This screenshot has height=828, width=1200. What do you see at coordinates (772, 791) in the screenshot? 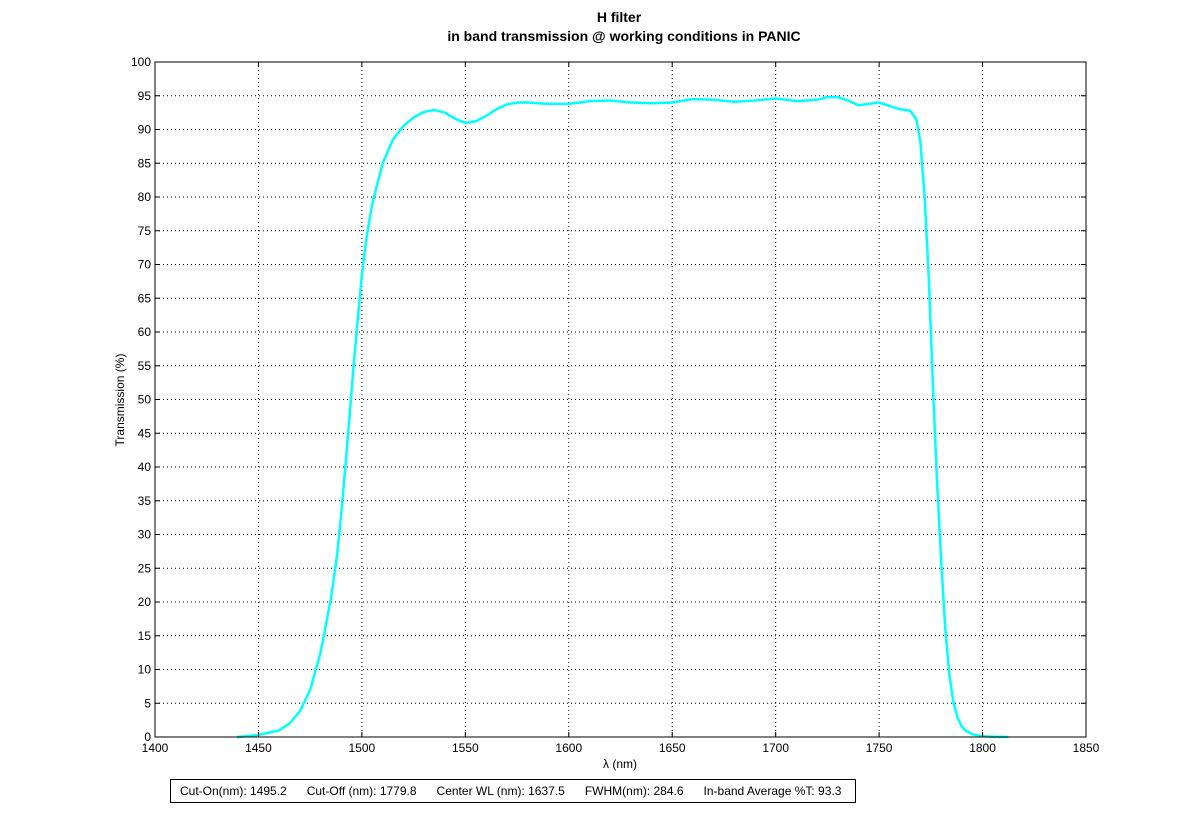
I see `stat-inband-average: In-band Average %T: 93.3` at bounding box center [772, 791].